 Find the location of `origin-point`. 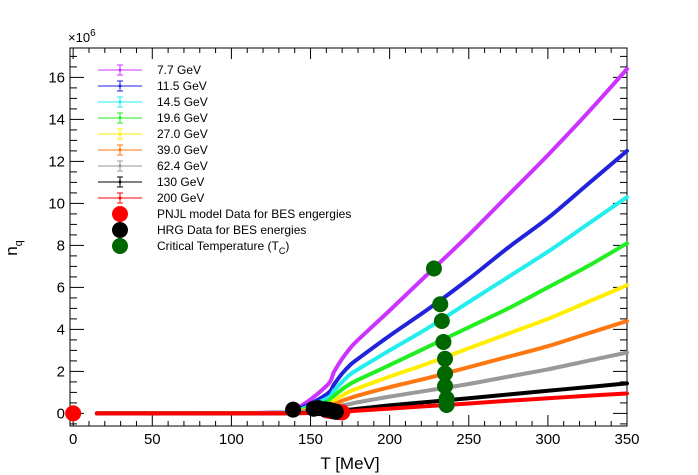

origin-point is located at coordinates (73, 413).